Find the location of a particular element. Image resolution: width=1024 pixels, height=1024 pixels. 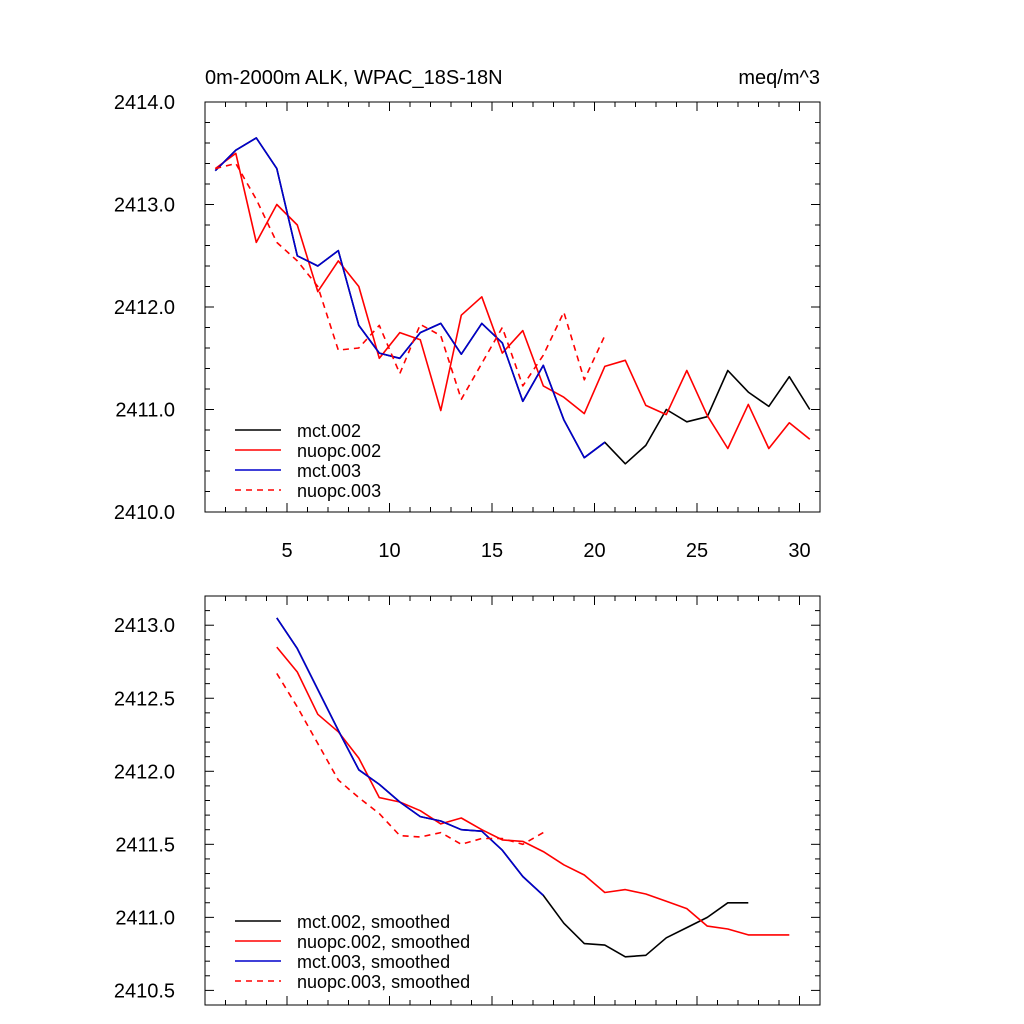

x-tick-label: 5 is located at coordinates (286, 551).